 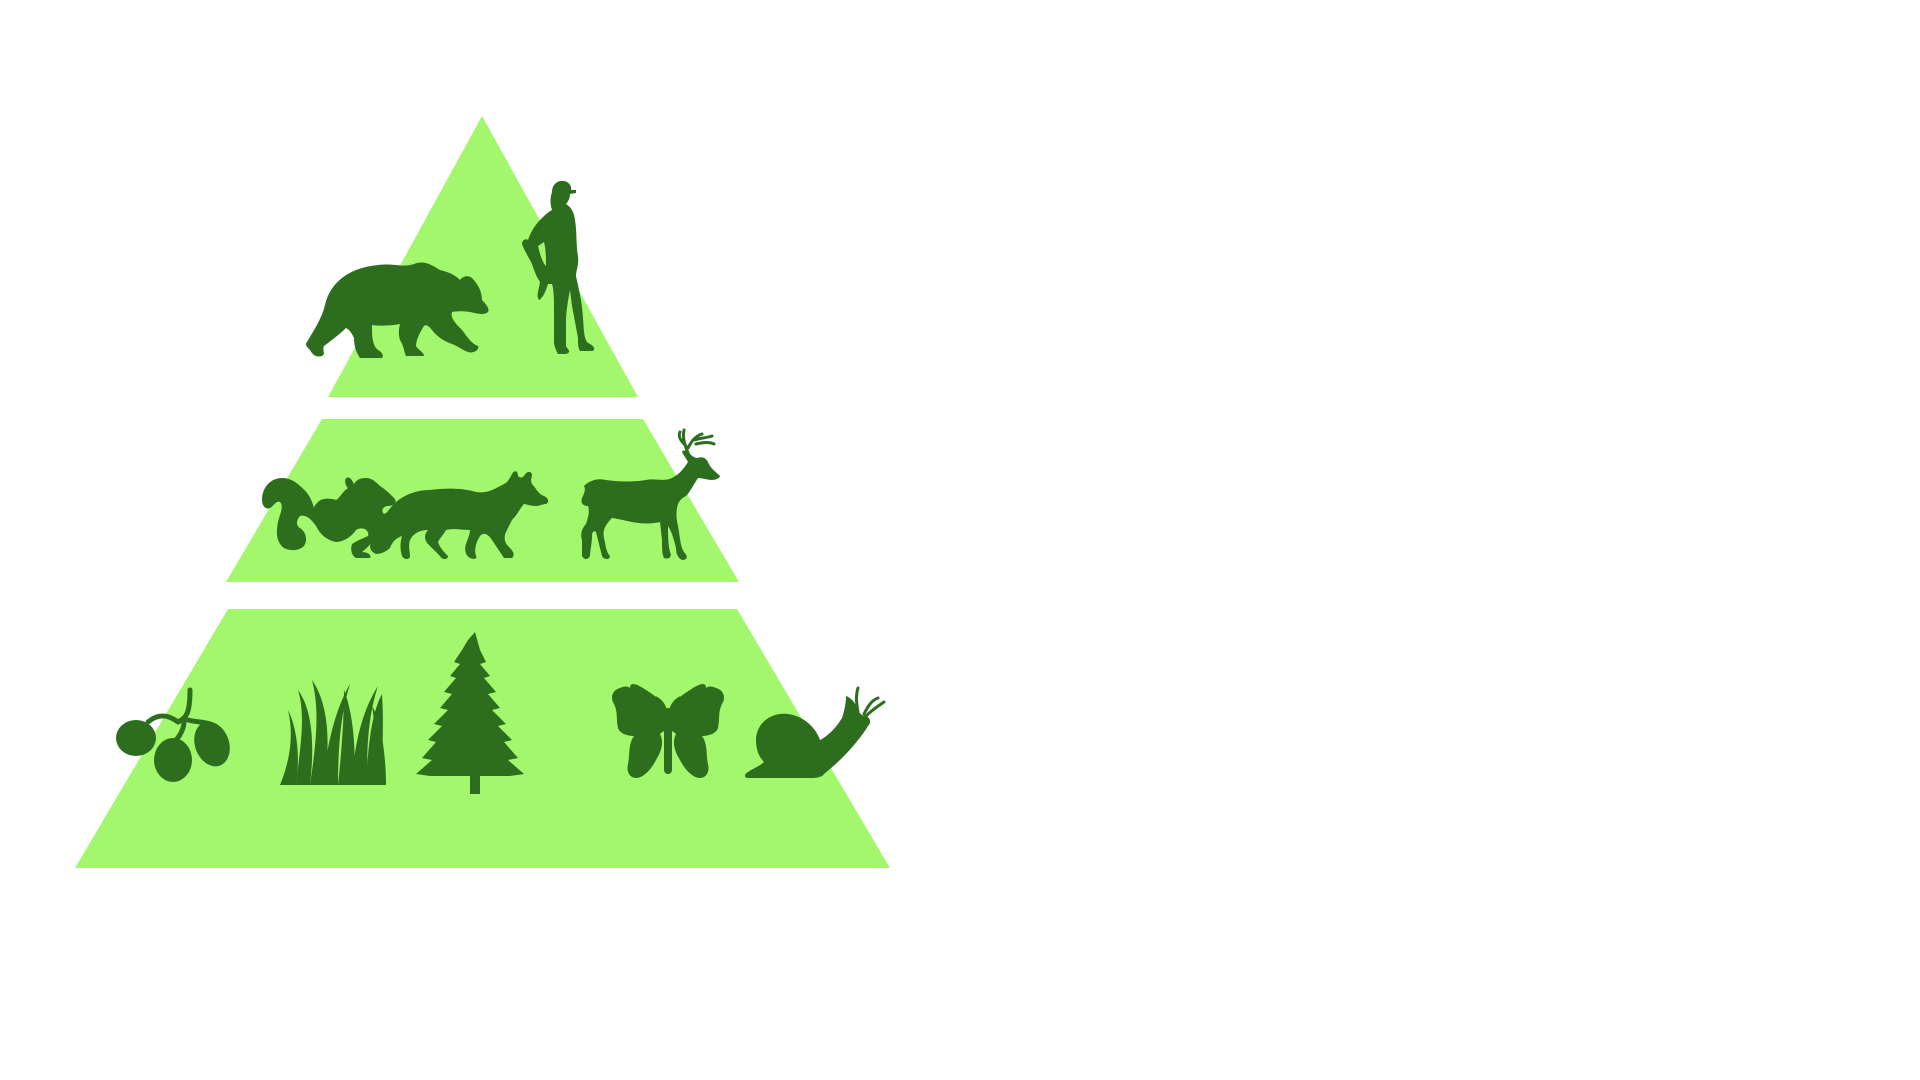 What do you see at coordinates (333, 732) in the screenshot?
I see `grass-icon` at bounding box center [333, 732].